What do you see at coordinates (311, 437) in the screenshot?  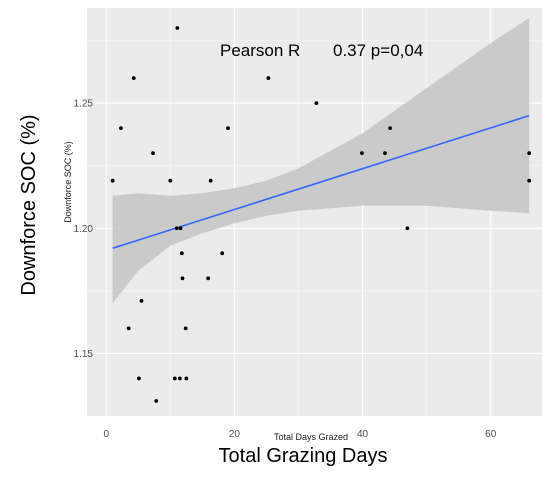 I see `inner-x-axis-title: Total Days Grazed` at bounding box center [311, 437].